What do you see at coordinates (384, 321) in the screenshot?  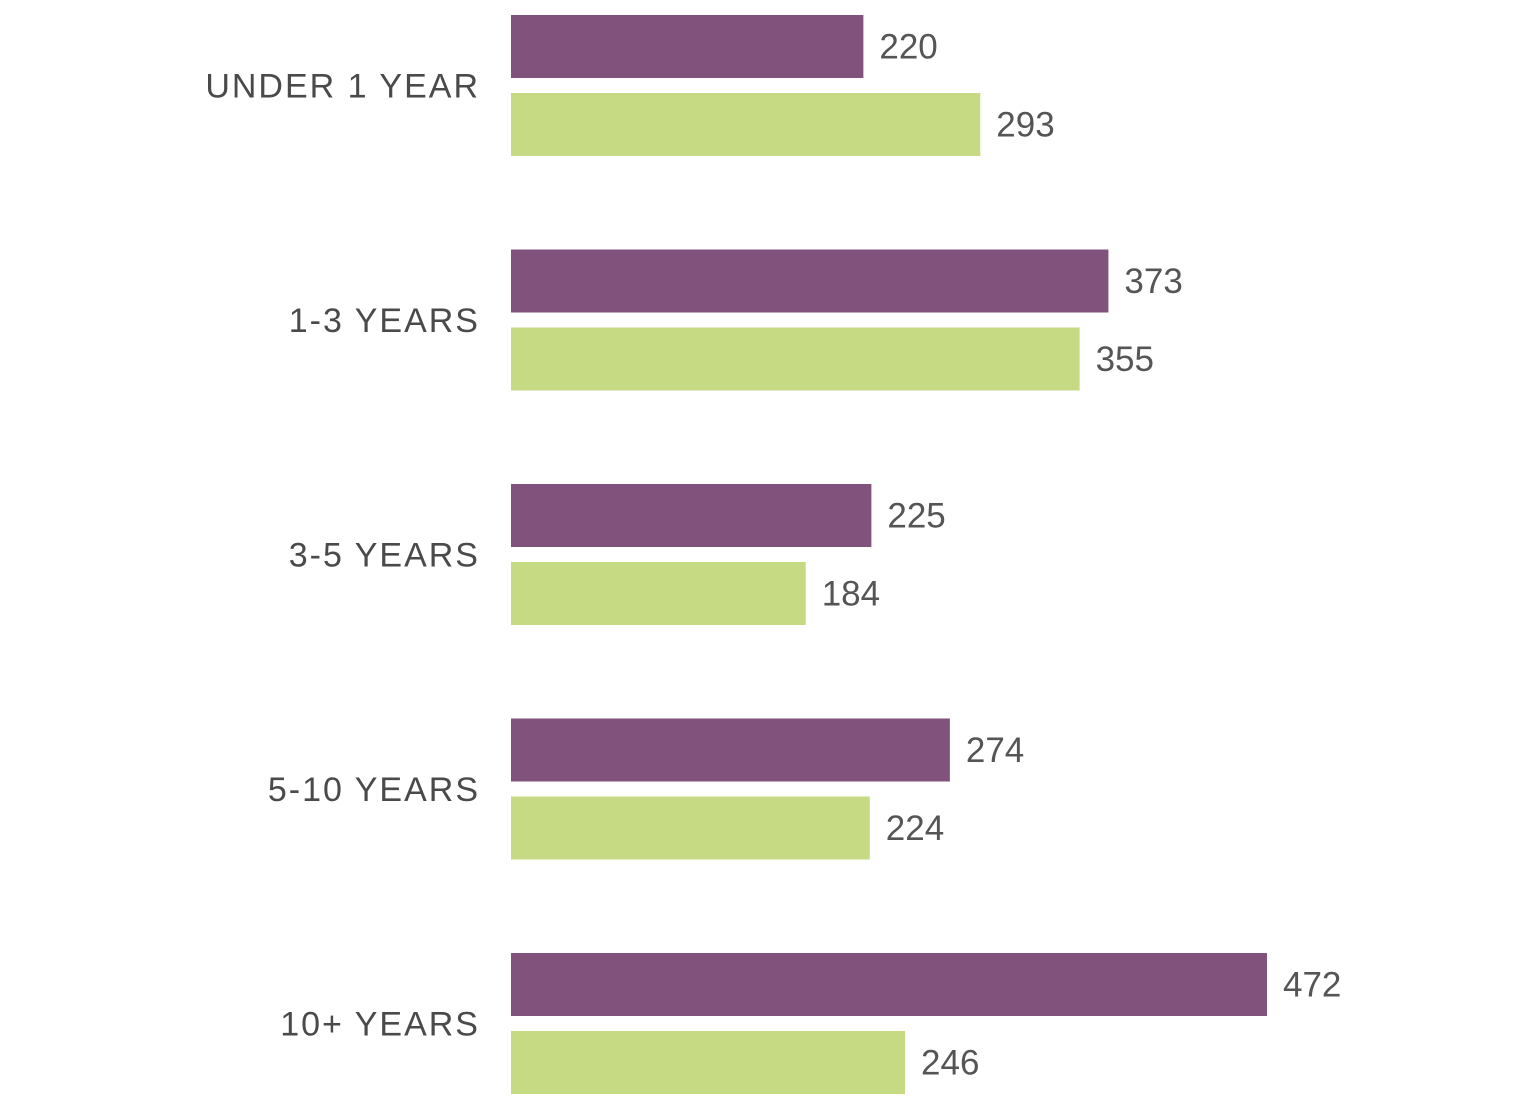 I see `category-label: 1-3 YEARS` at bounding box center [384, 321].